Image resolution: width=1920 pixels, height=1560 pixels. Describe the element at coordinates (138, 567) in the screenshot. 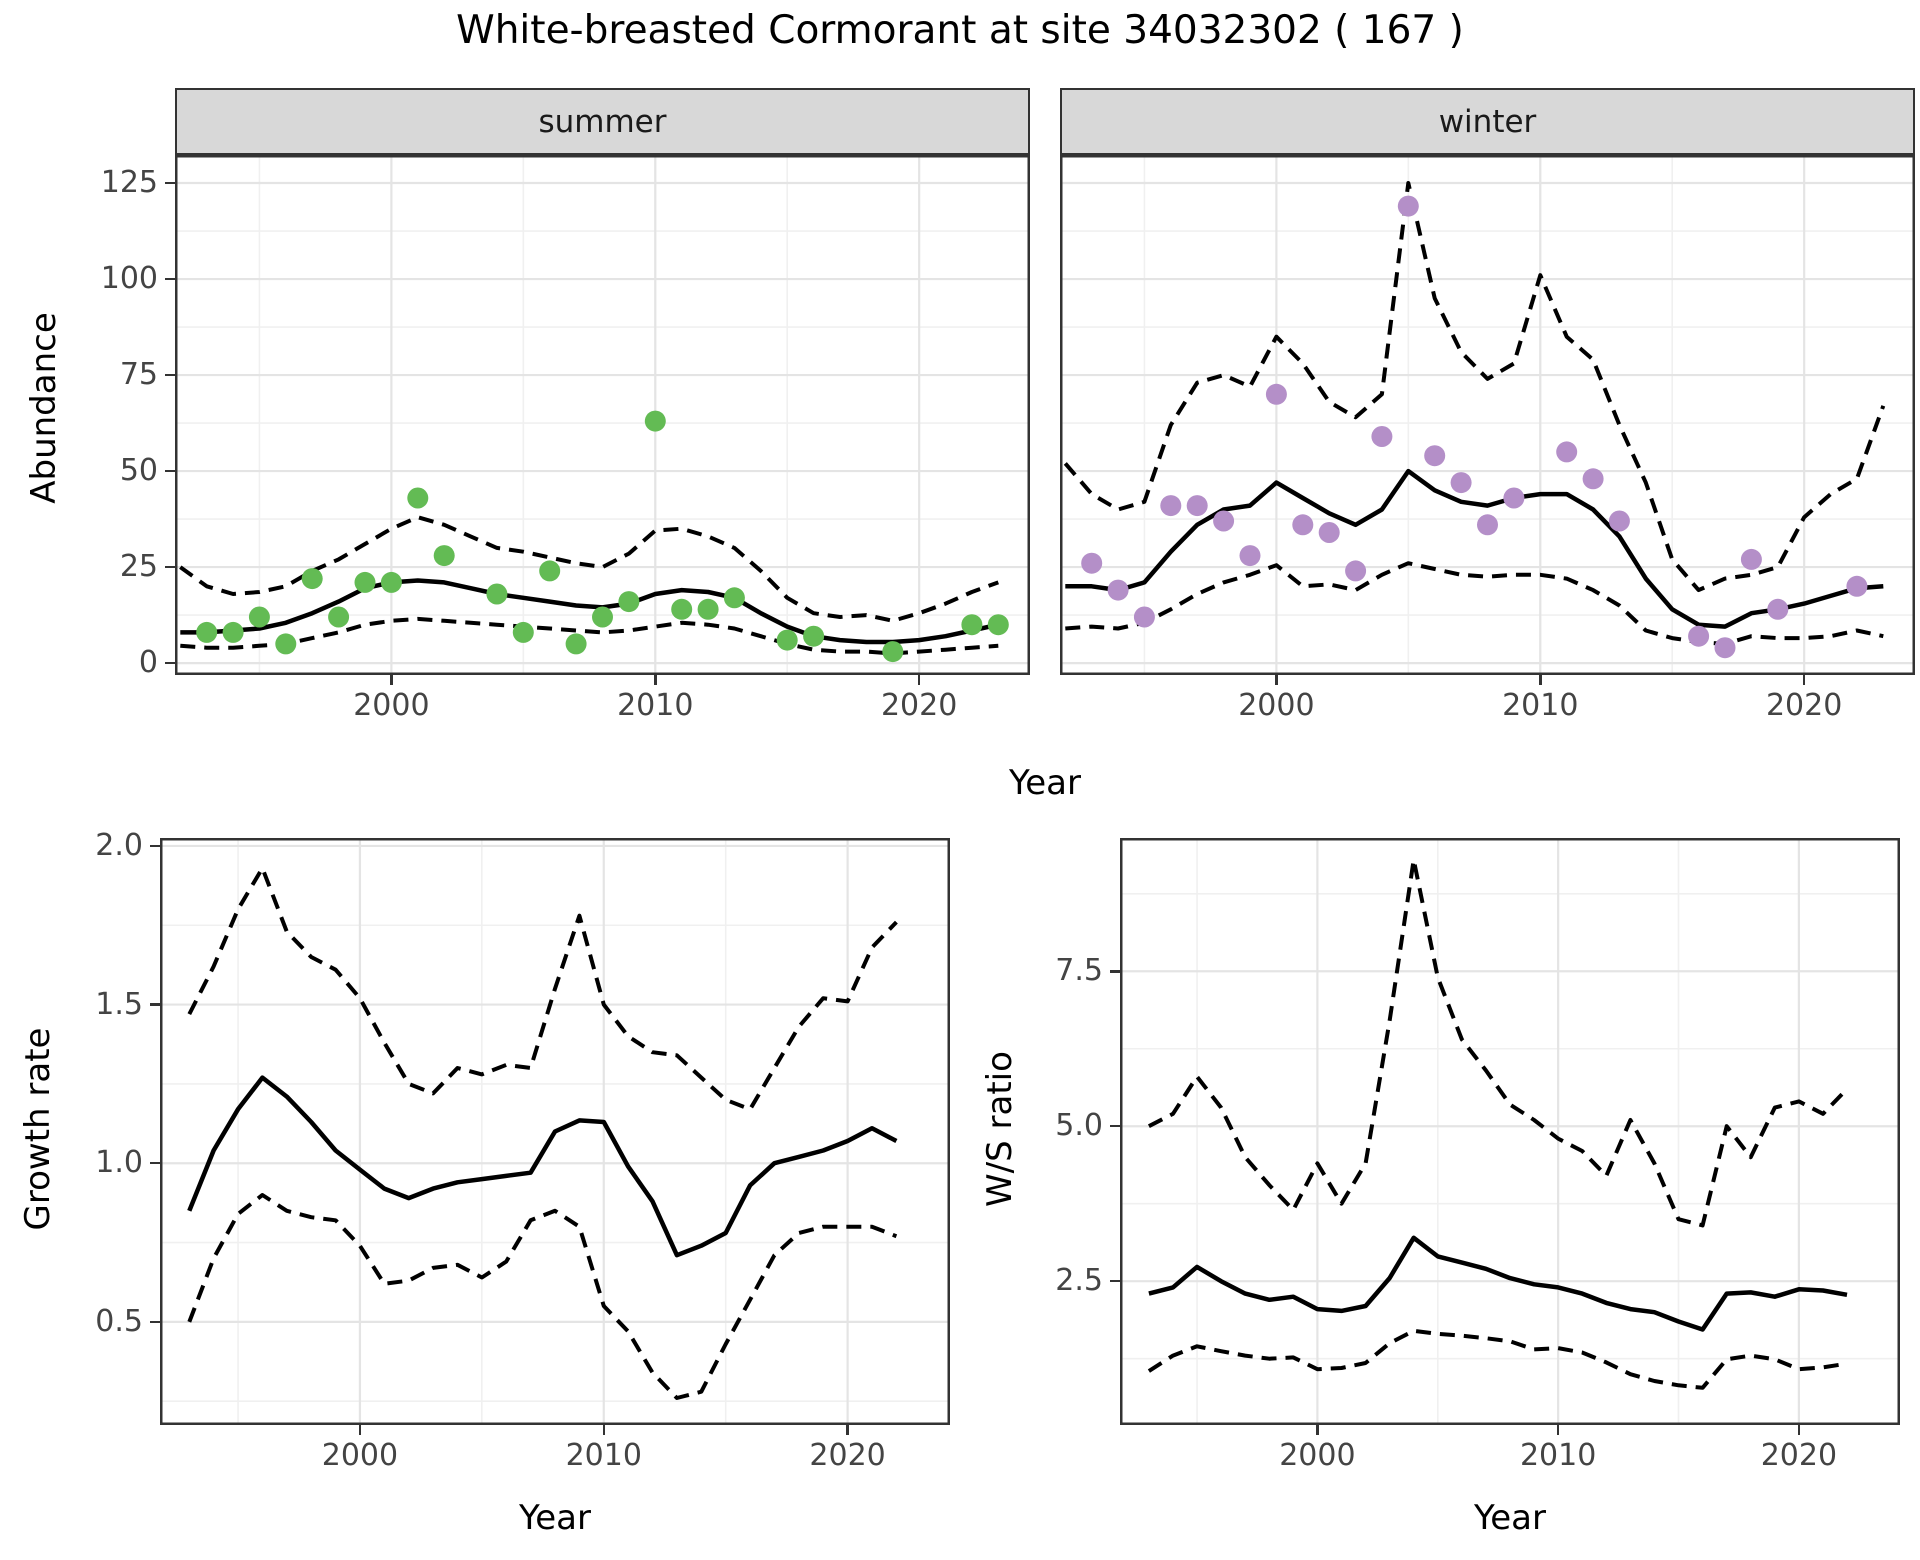

I see `y-tick-label: 25` at that location.